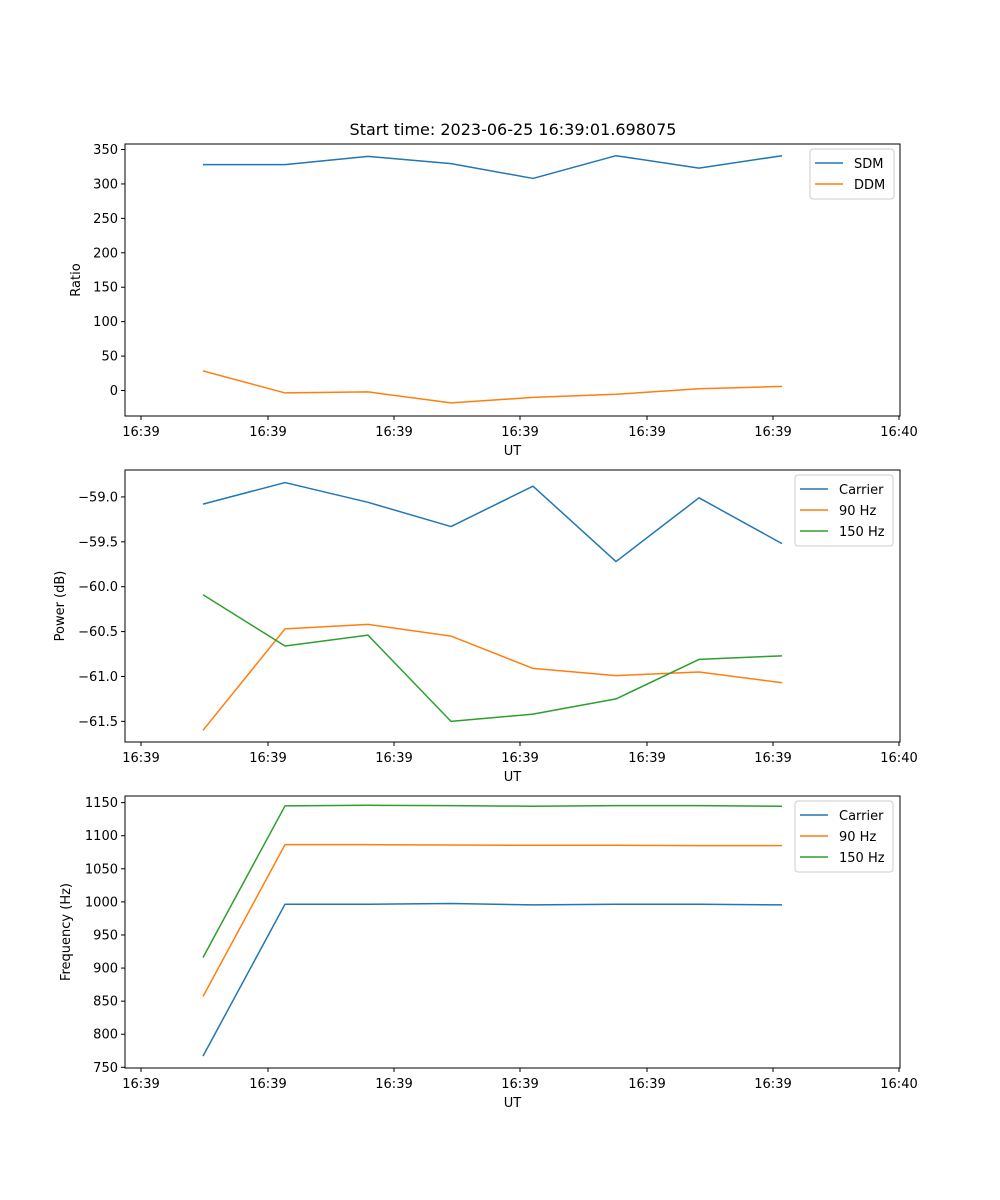 The height and width of the screenshot is (1200, 1000). Describe the element at coordinates (492, 522) in the screenshot. I see `power-series-line-carrier` at that location.